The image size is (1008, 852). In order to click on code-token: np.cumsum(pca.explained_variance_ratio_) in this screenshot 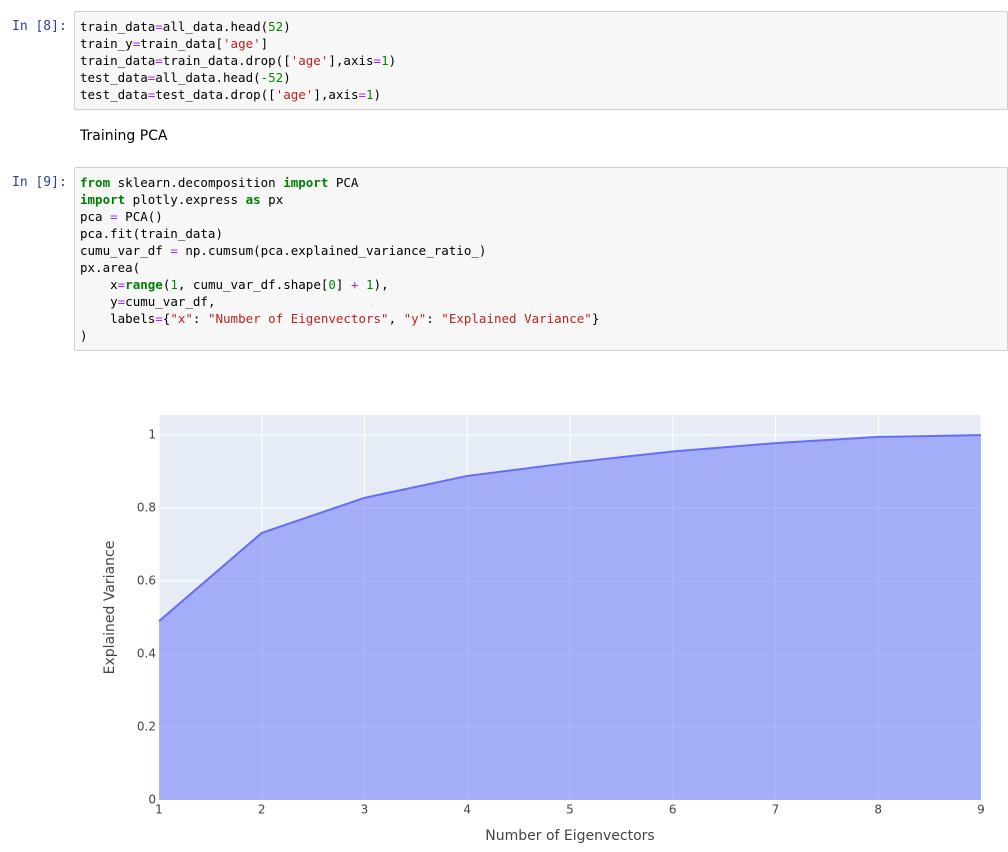, I will do `click(332, 250)`.